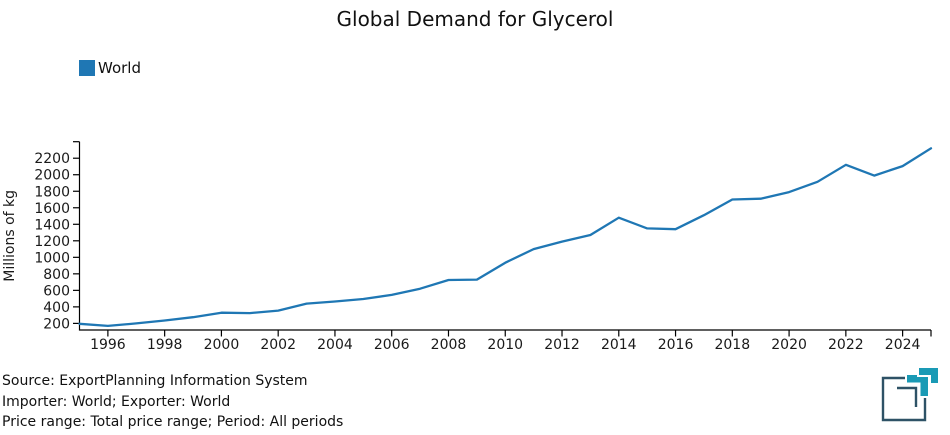  Describe the element at coordinates (222, 345) in the screenshot. I see `x-tick-label: 2000` at that location.